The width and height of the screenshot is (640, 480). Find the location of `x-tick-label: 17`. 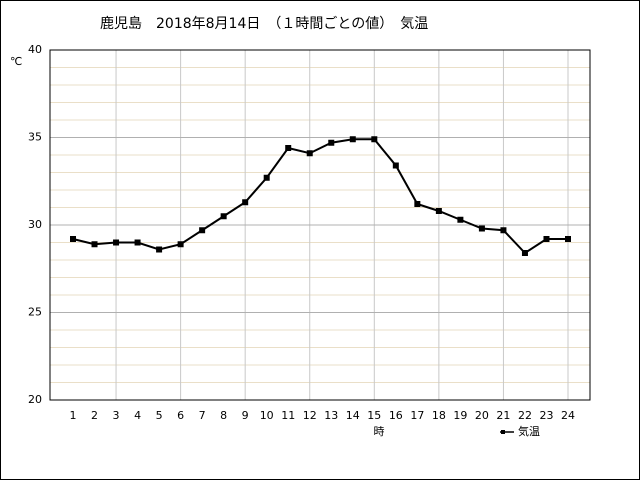

x-tick-label: 17 is located at coordinates (417, 415).